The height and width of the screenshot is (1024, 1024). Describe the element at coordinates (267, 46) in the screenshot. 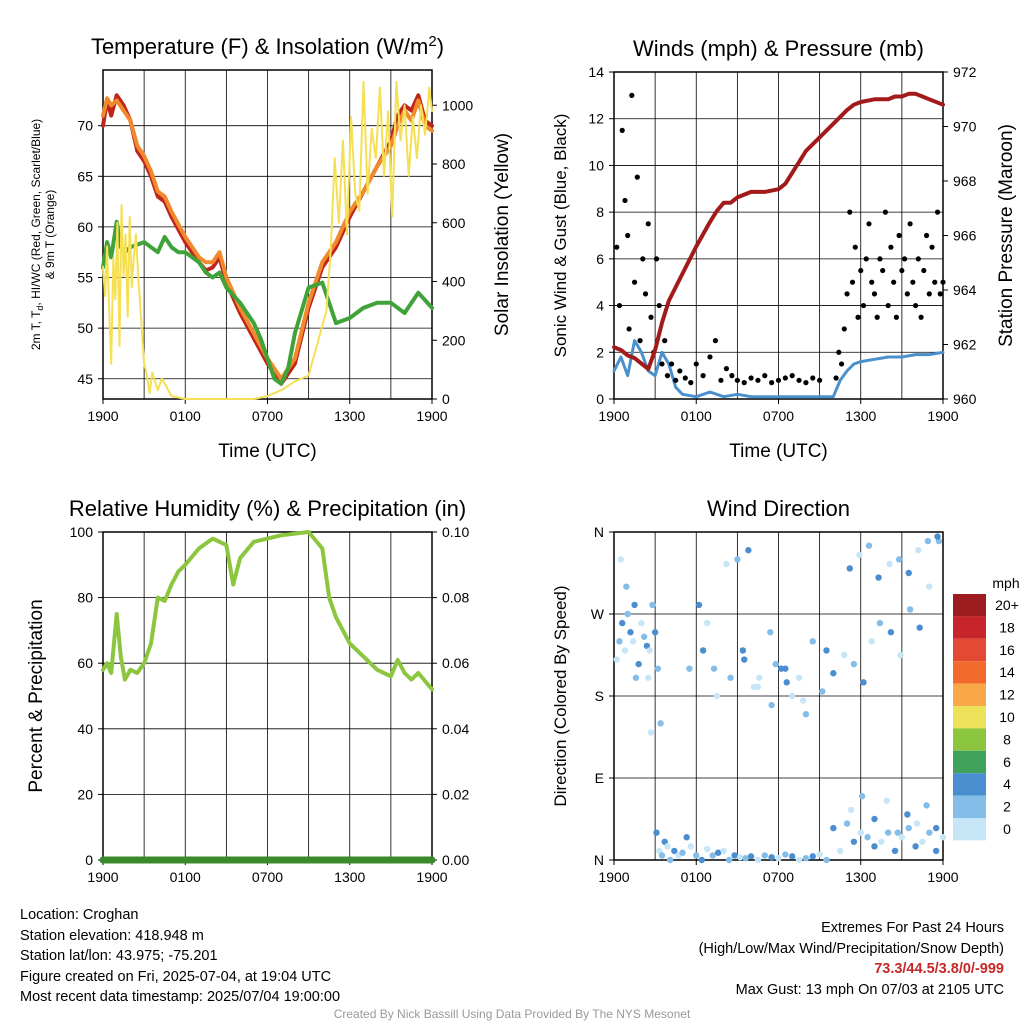

I see `panel-title: Temperature (F) & Insolation (W/m2)` at that location.